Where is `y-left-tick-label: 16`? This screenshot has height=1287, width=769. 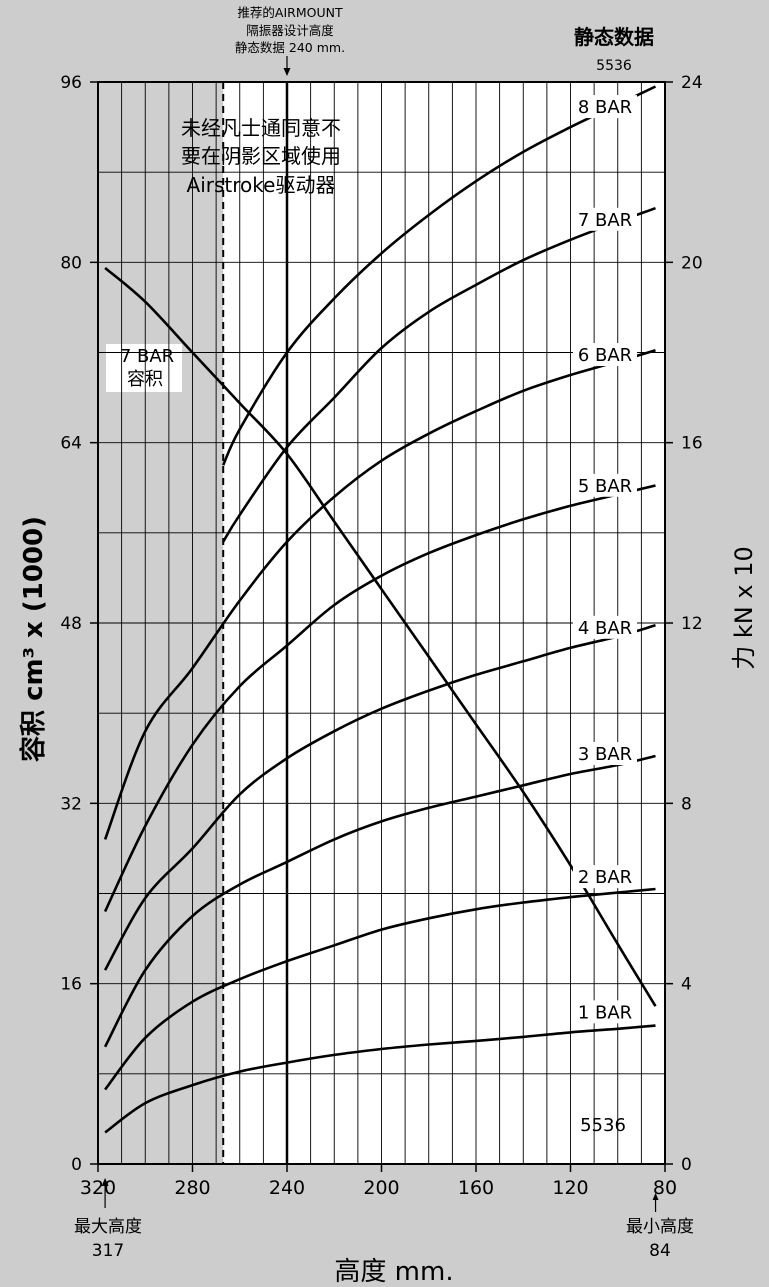 y-left-tick-label: 16 is located at coordinates (71, 985).